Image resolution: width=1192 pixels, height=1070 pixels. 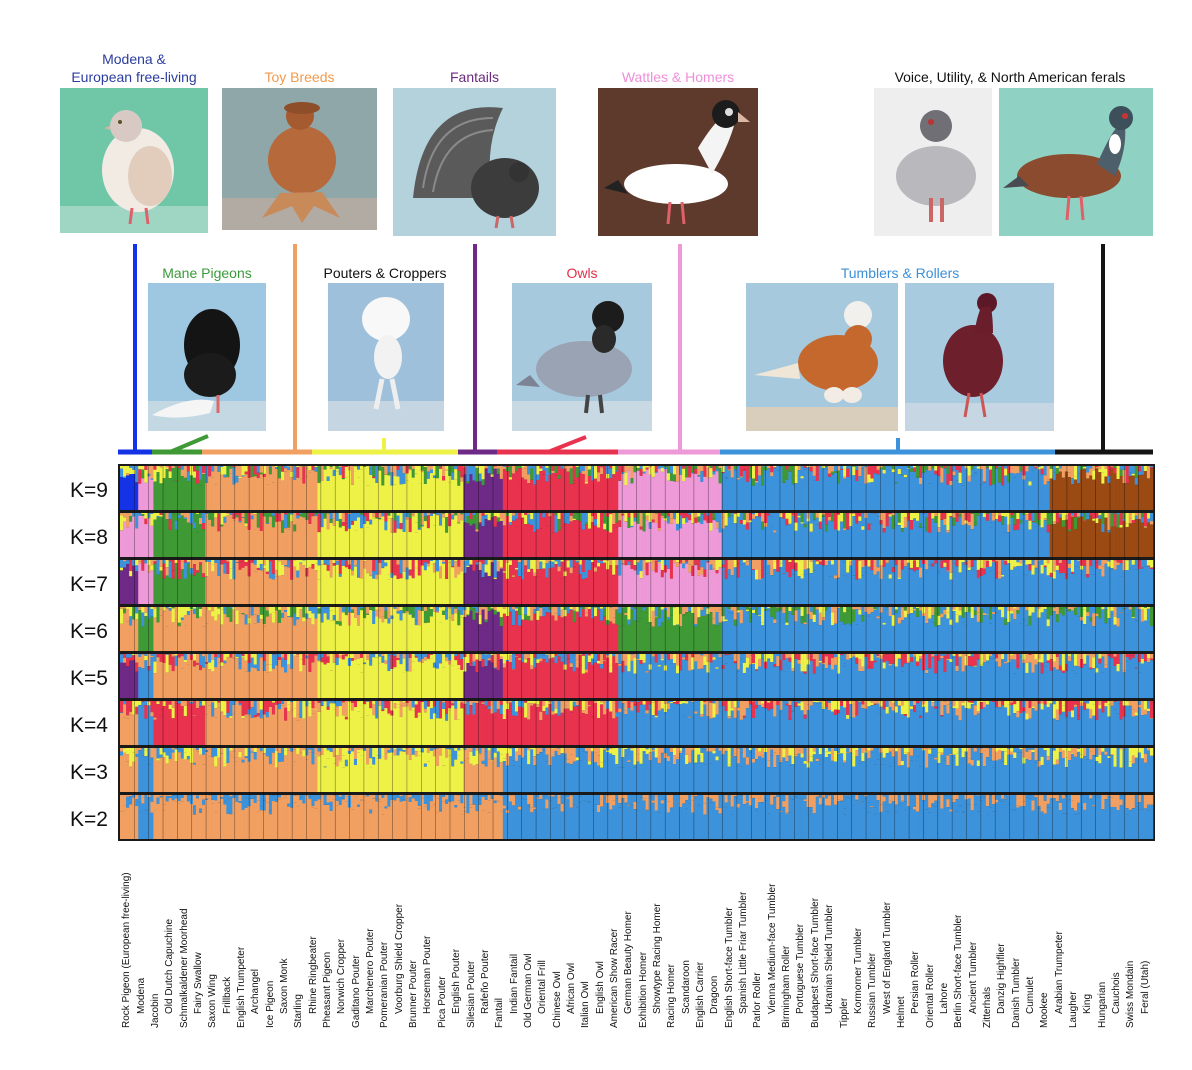 I want to click on bar-k9-251-main, so click(x=884, y=491).